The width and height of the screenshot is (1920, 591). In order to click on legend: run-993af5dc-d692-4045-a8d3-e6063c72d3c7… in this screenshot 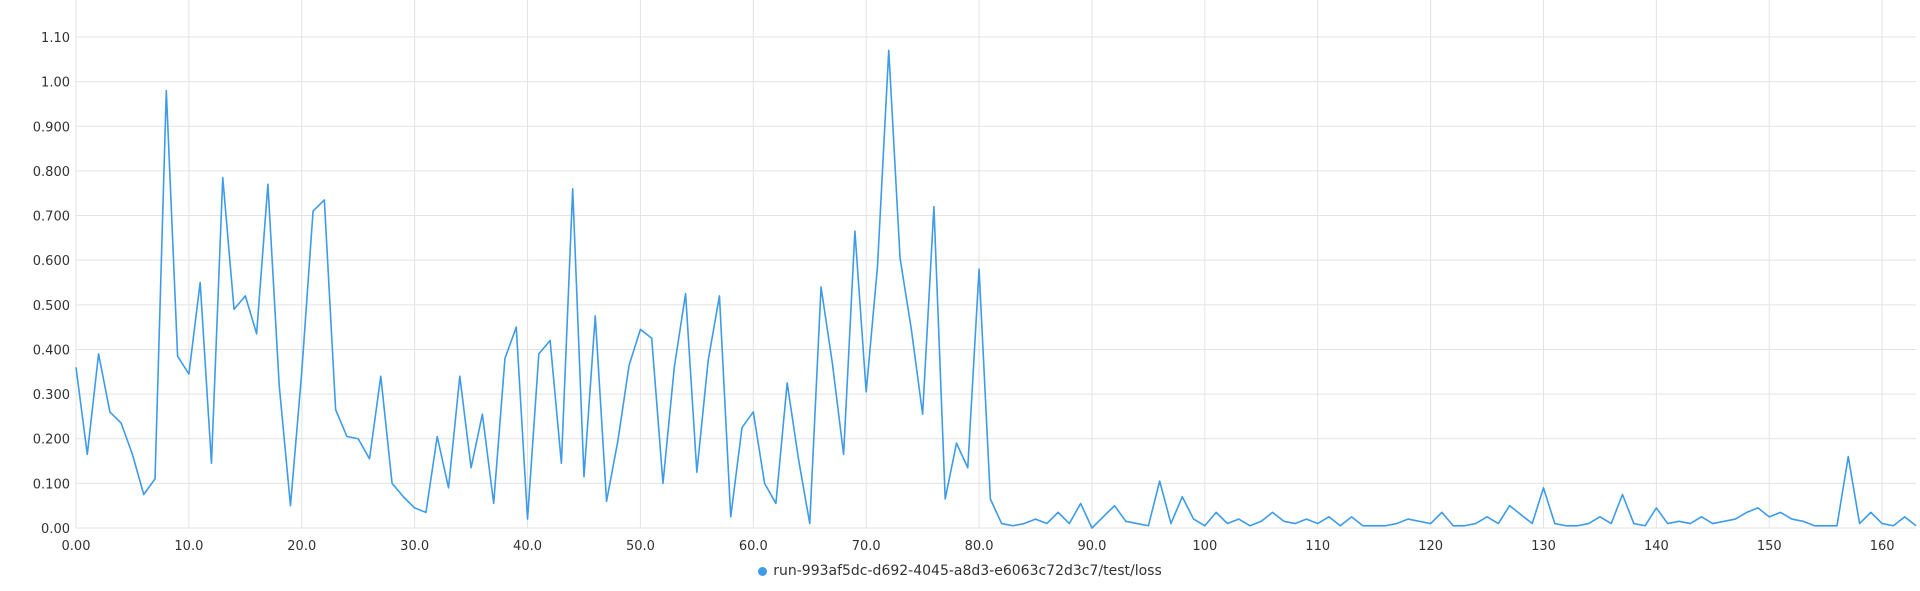, I will do `click(960, 571)`.